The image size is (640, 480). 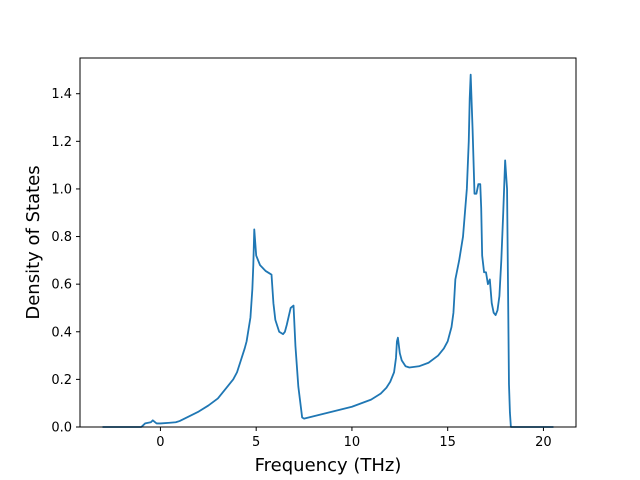 What do you see at coordinates (61, 189) in the screenshot?
I see `y-tick-label: 1.0` at bounding box center [61, 189].